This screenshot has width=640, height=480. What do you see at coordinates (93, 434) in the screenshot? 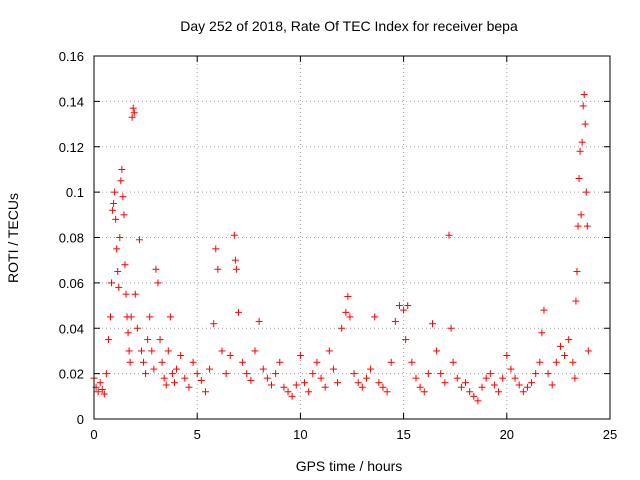
I see `x-tick-label: 0` at bounding box center [93, 434].